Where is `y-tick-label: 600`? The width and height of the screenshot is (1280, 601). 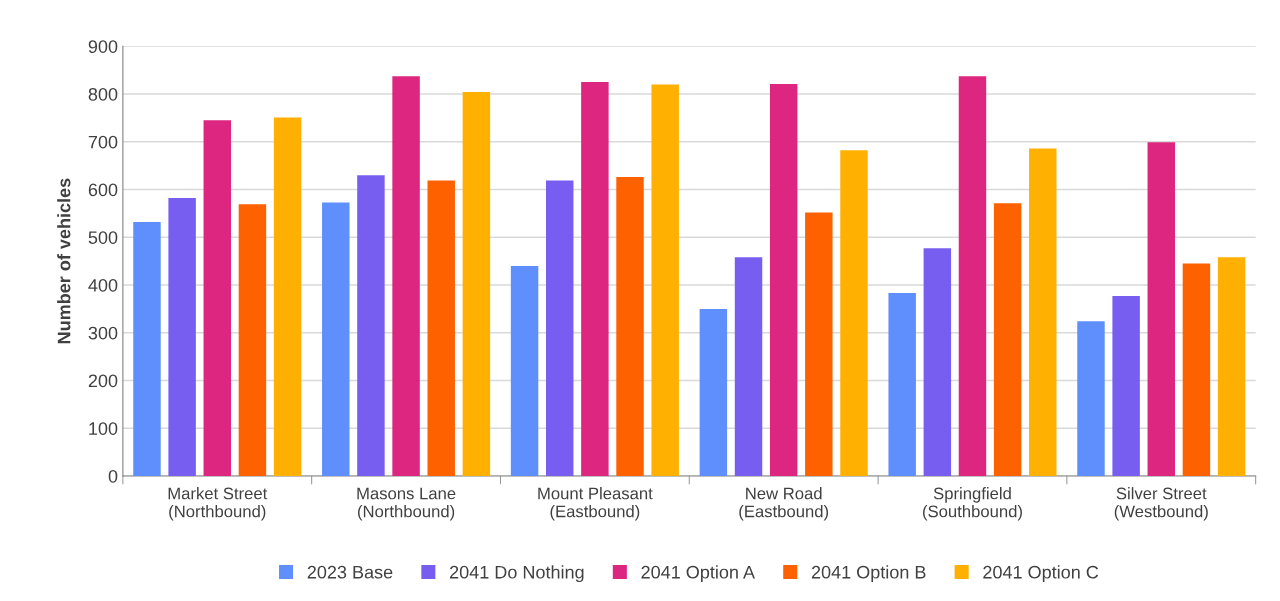 y-tick-label: 600 is located at coordinates (103, 190).